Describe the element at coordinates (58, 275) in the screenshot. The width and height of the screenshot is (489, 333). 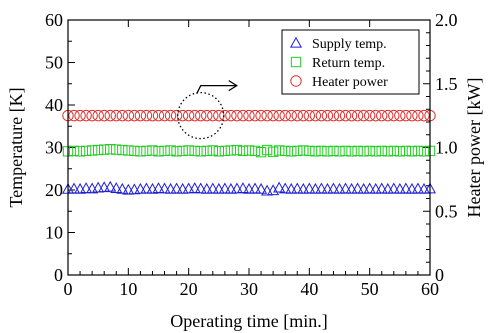
I see `y-tick-label: 0` at that location.